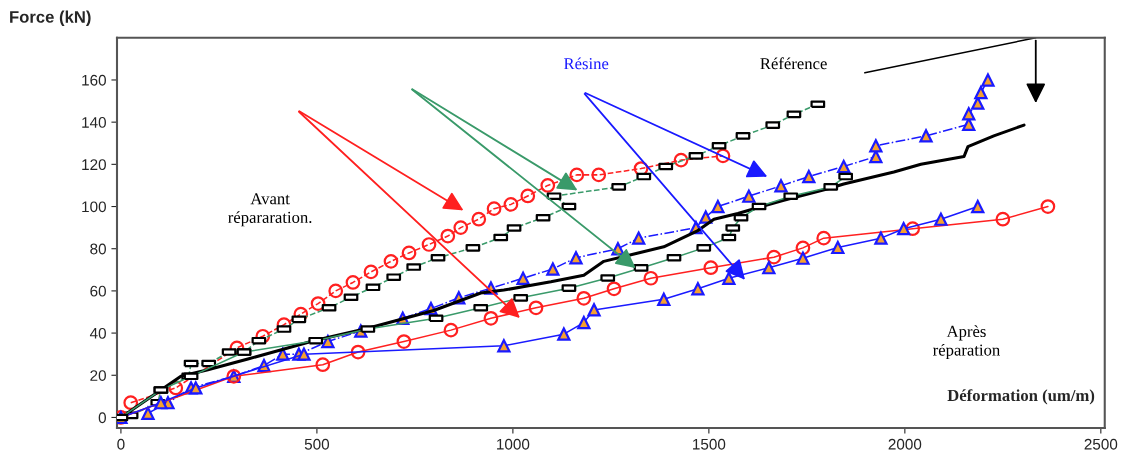 The height and width of the screenshot is (458, 1125). What do you see at coordinates (793, 63) in the screenshot?
I see `annotation: Référence` at bounding box center [793, 63].